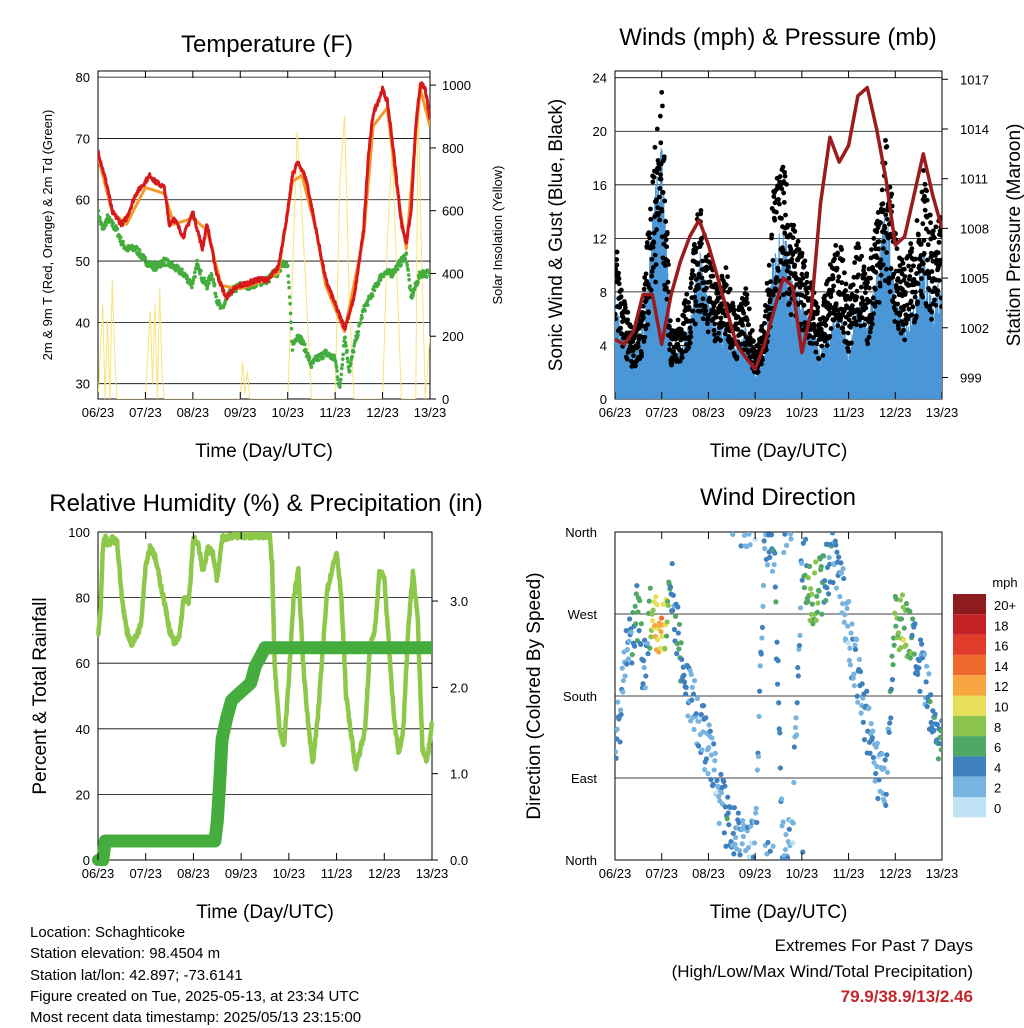 Image resolution: width=1024 pixels, height=1028 pixels. Describe the element at coordinates (849, 873) in the screenshot. I see `x-tick-label: 11/23` at that location.